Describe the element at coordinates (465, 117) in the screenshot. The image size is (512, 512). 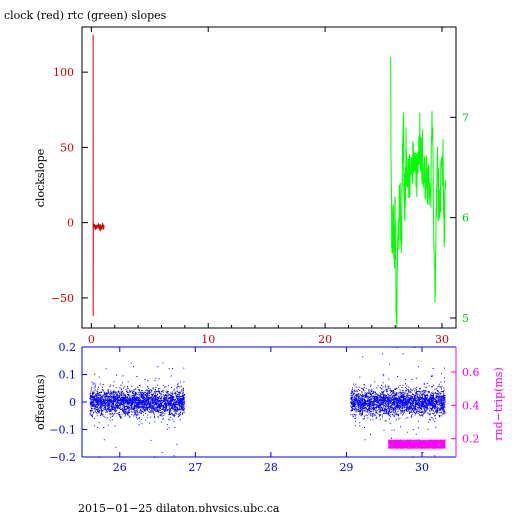
I see `y2-tick-label: 7` at that location.